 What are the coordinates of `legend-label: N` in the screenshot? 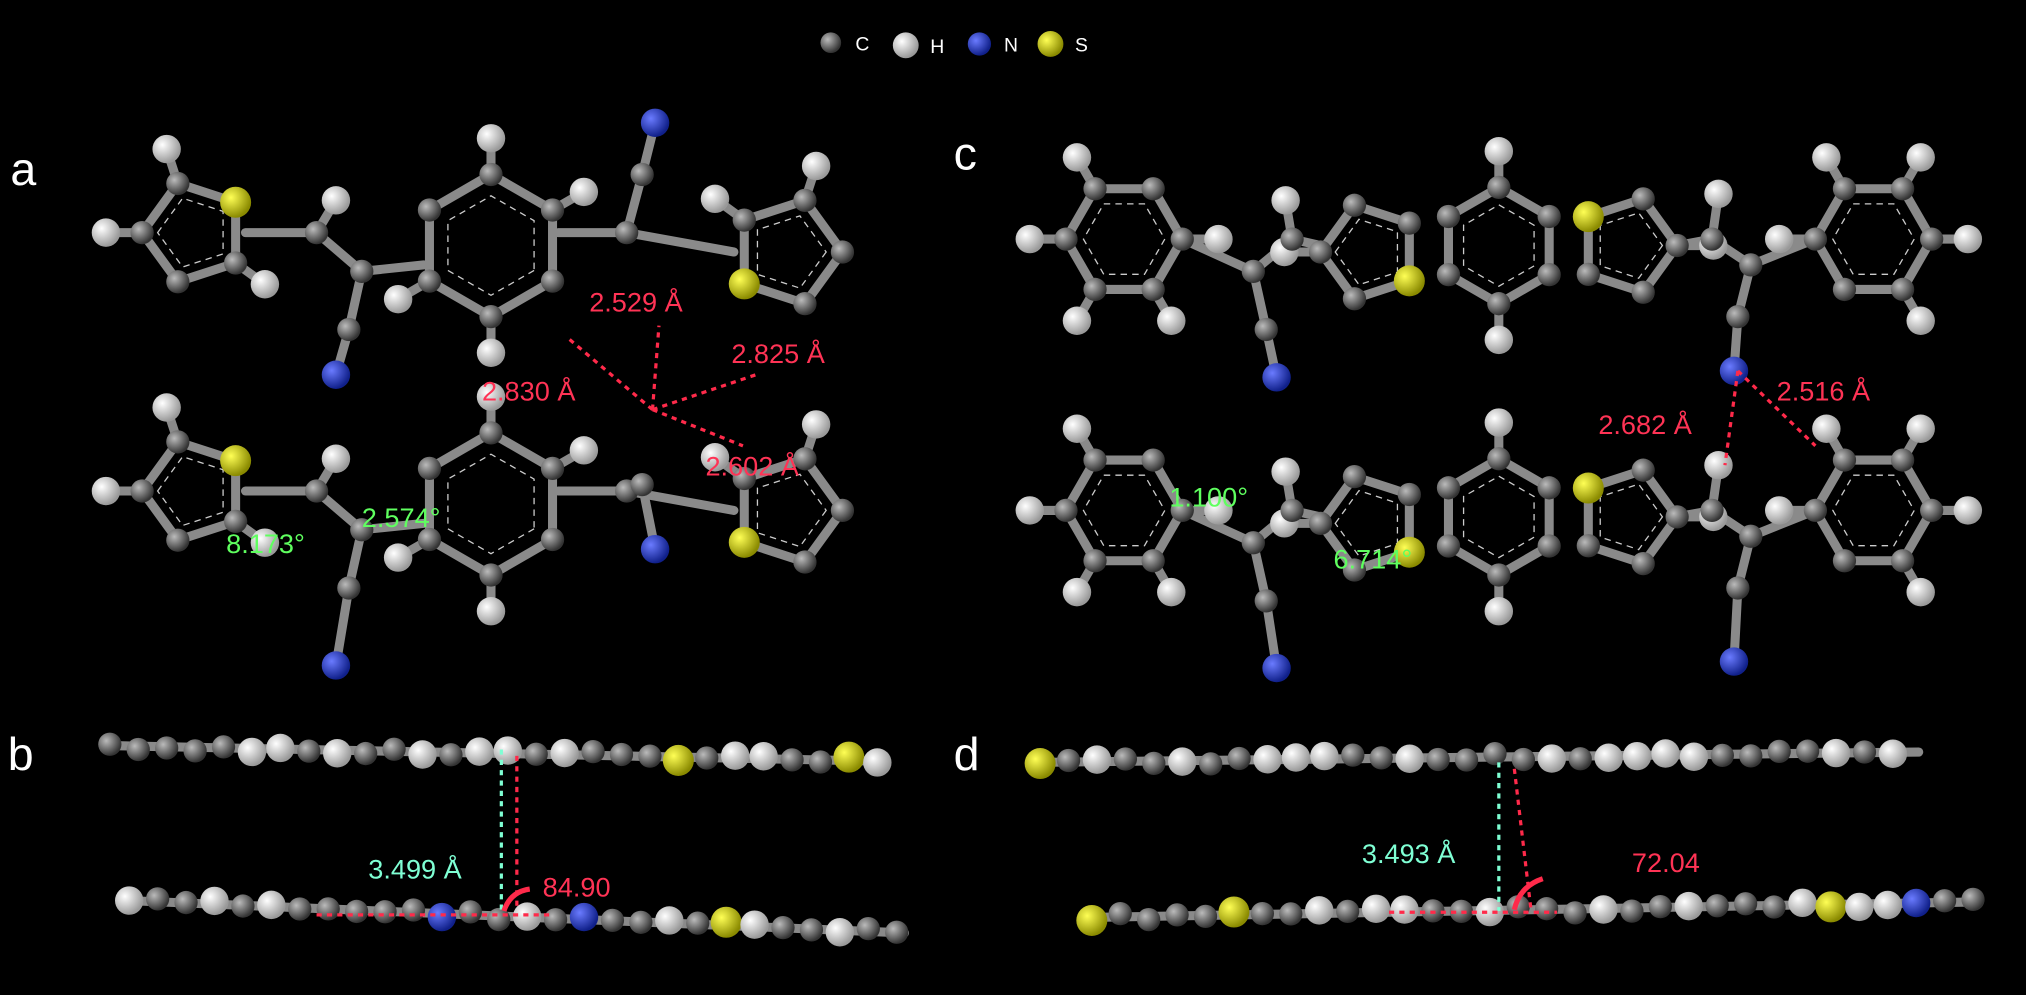 It's located at (1011, 46).